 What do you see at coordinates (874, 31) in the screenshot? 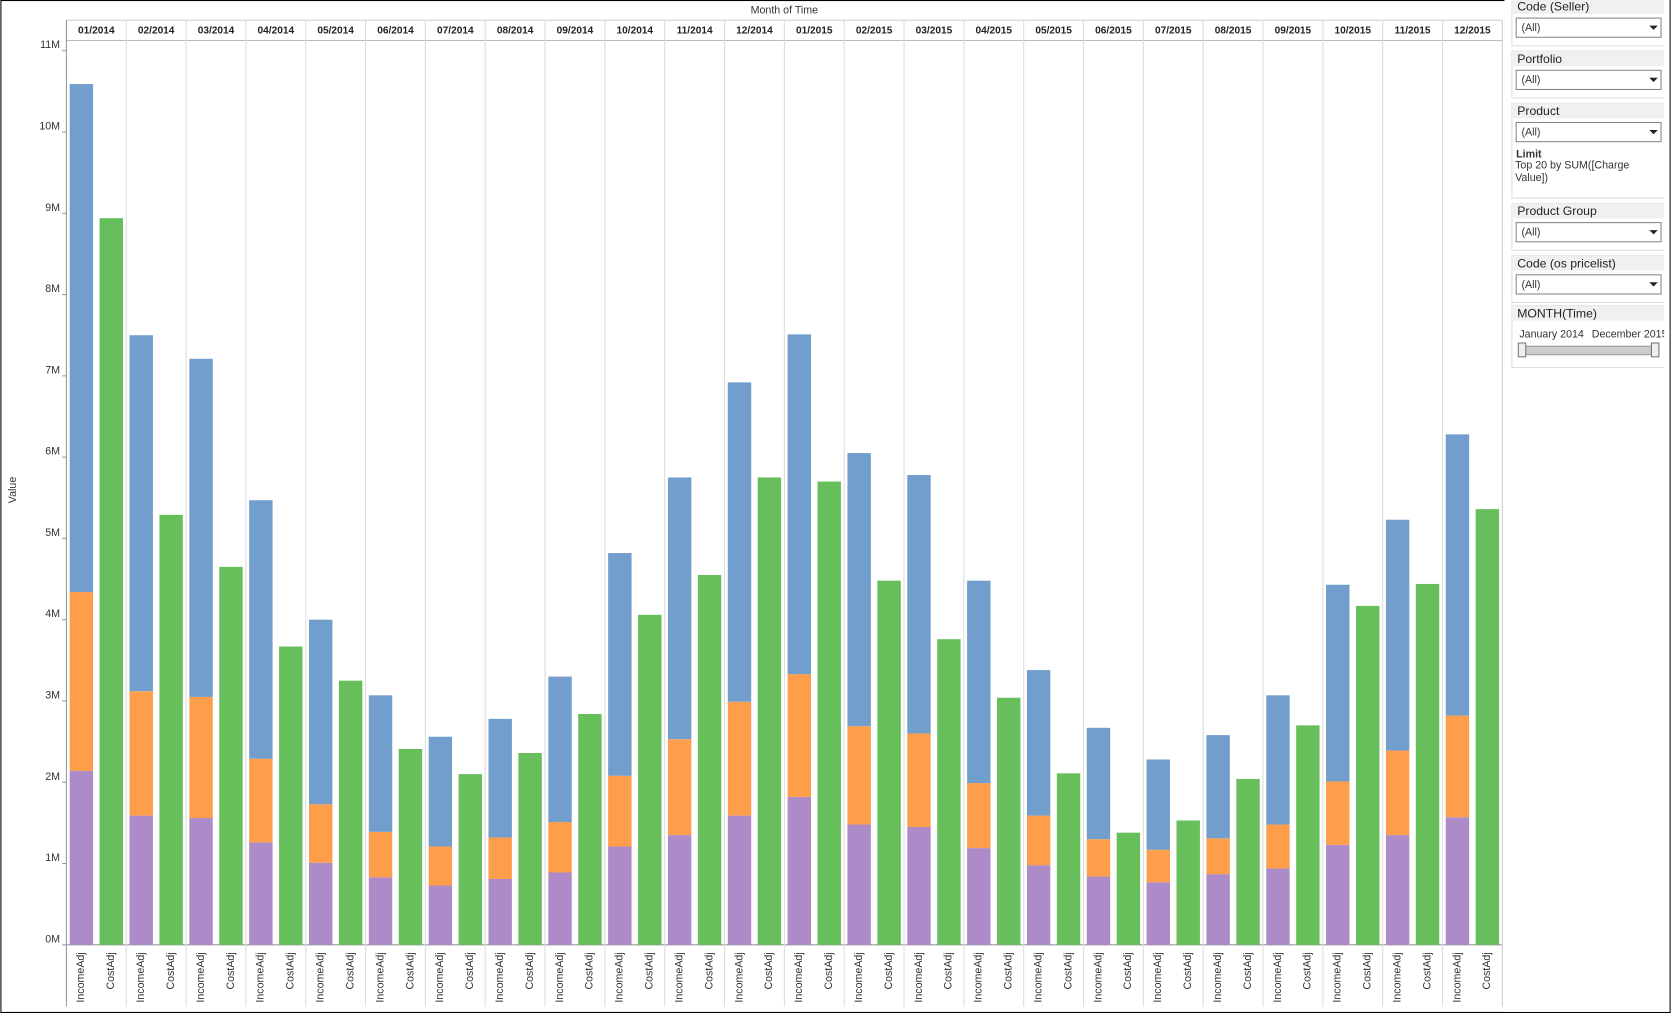
I see `month-header: 02/2015` at bounding box center [874, 31].